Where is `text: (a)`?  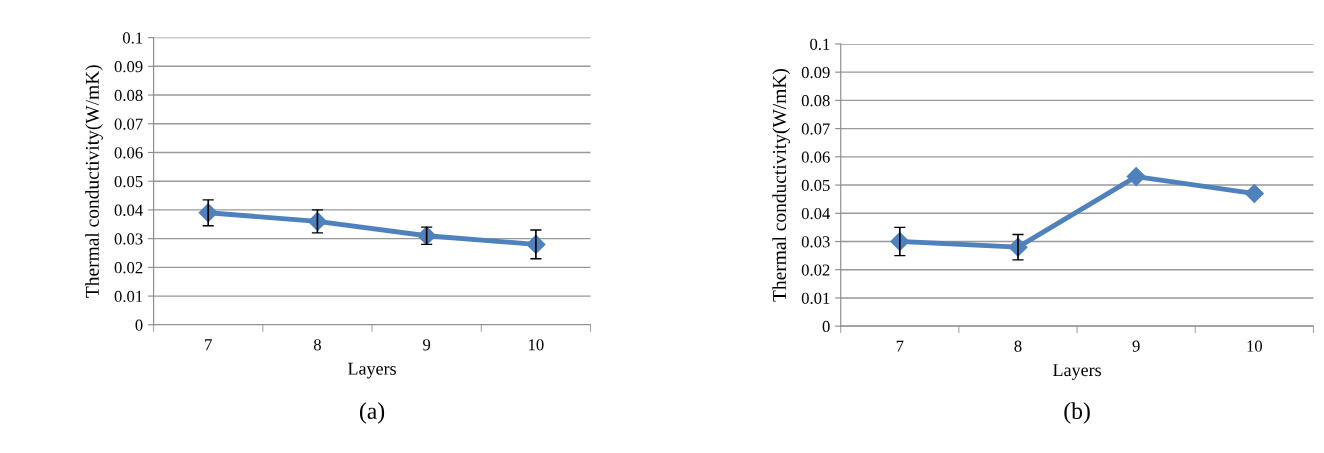
text: (a) is located at coordinates (372, 413).